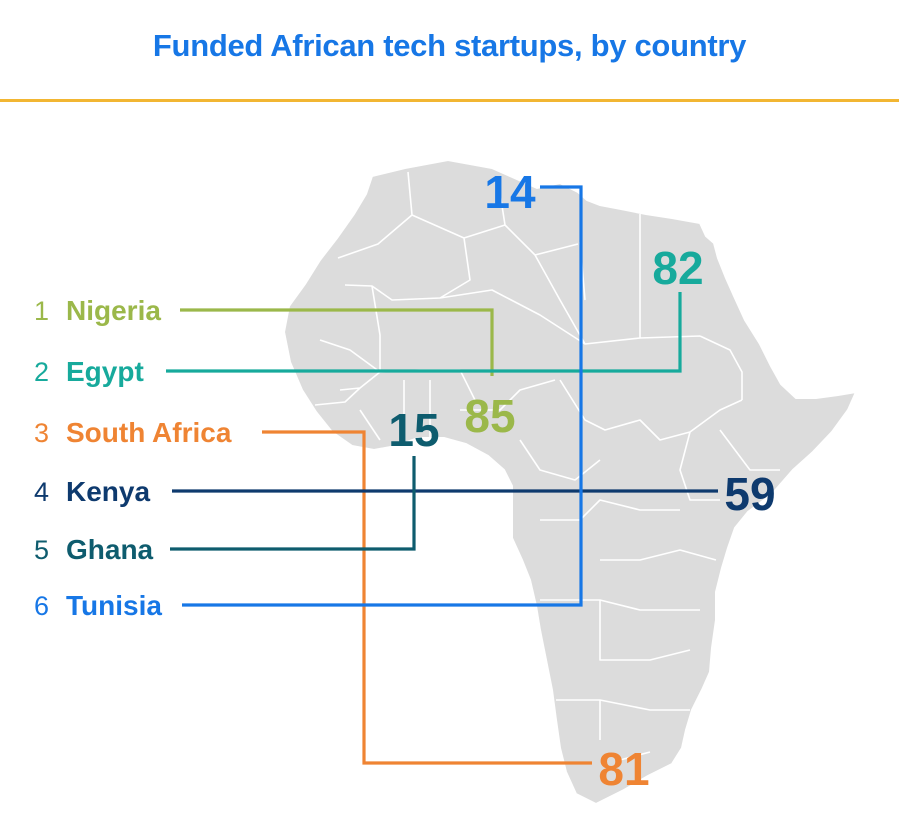 The image size is (899, 832). Describe the element at coordinates (41, 311) in the screenshot. I see `rank-label-nigeria: 1` at that location.